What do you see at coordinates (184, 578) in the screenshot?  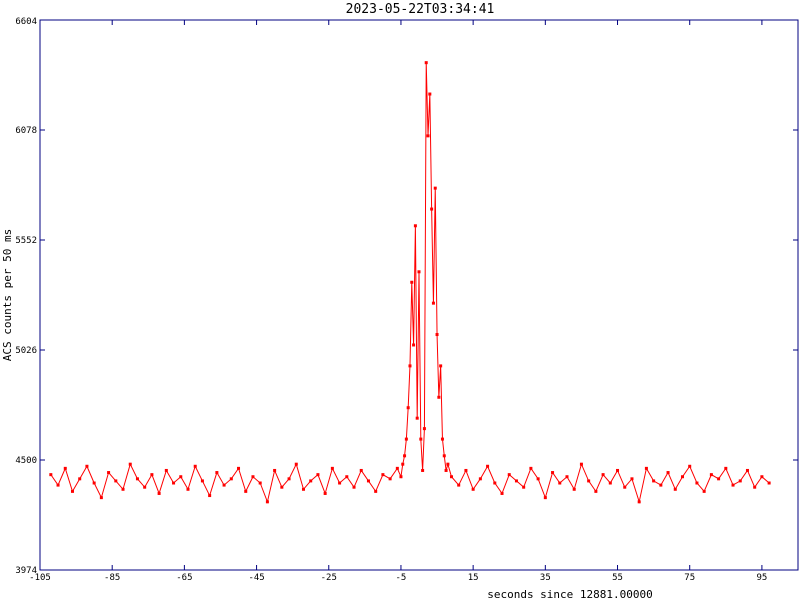 I see `x-tick-label: -65` at bounding box center [184, 578].